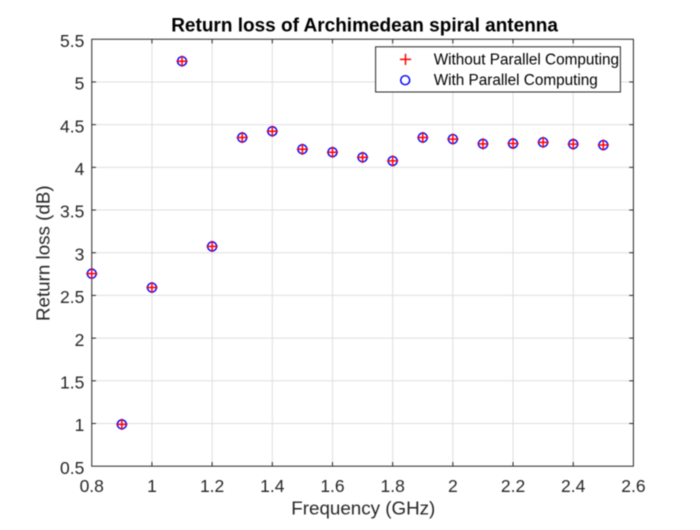 The height and width of the screenshot is (530, 700). I want to click on svg-text: 5, so click(80, 84).